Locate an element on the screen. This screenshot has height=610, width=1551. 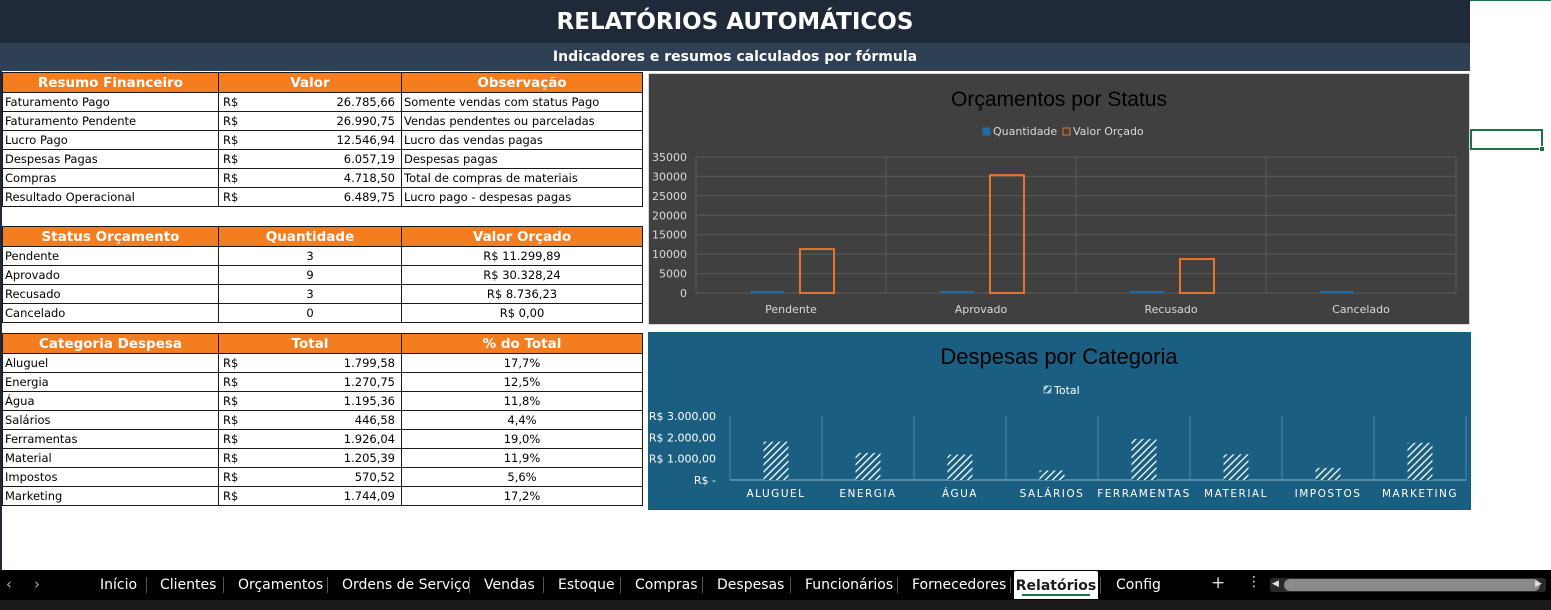
fill-handle is located at coordinates (1542, 149).